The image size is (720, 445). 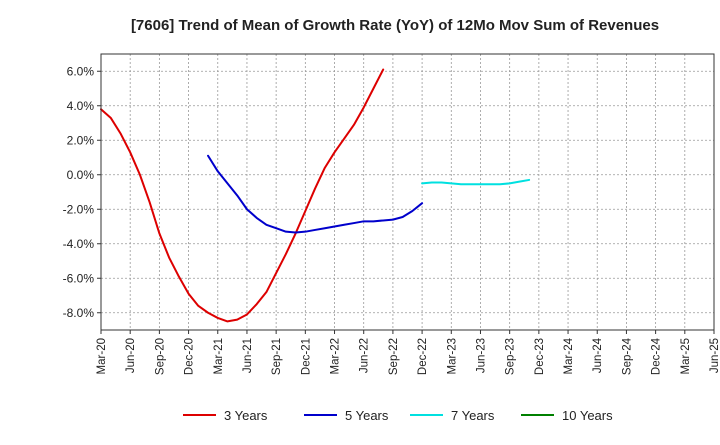 What do you see at coordinates (598, 355) in the screenshot?
I see `x-tick-label: Jun-24` at bounding box center [598, 355].